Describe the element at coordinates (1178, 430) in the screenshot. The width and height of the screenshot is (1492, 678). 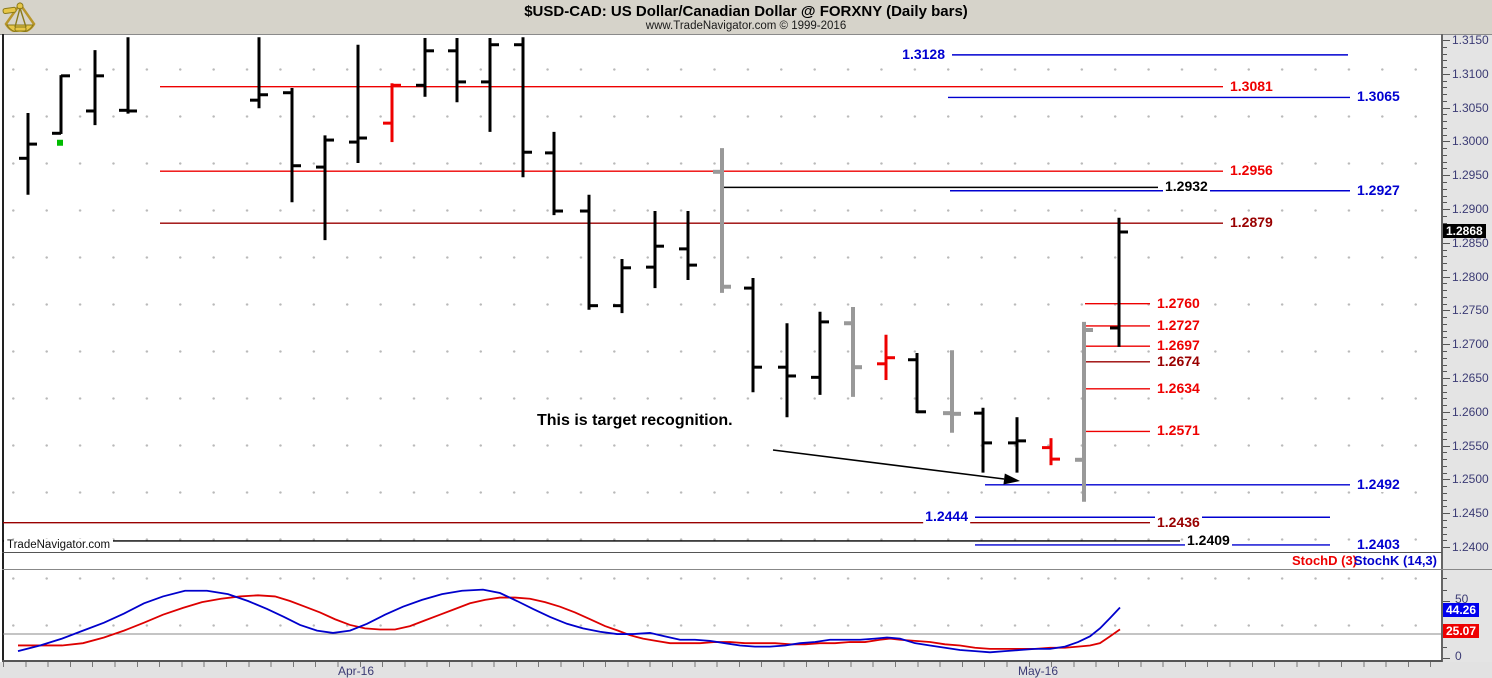
I see `price-level-label: 1.2571` at that location.